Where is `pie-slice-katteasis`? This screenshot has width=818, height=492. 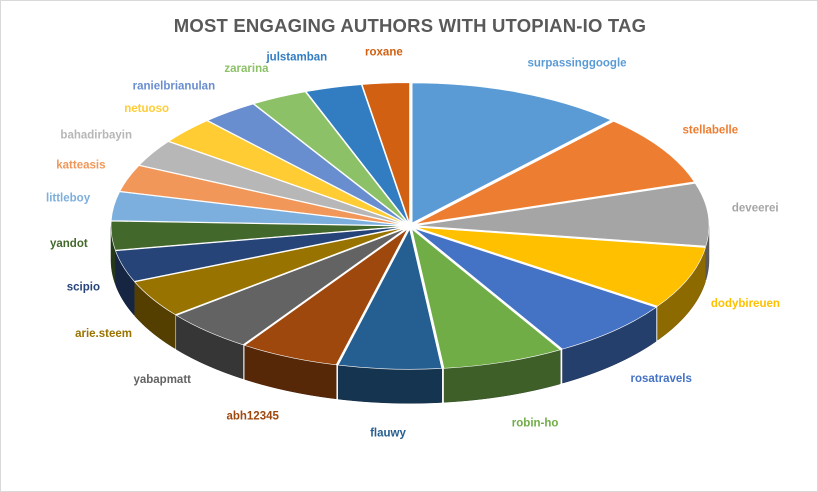 pie-slice-katteasis is located at coordinates (262, 195).